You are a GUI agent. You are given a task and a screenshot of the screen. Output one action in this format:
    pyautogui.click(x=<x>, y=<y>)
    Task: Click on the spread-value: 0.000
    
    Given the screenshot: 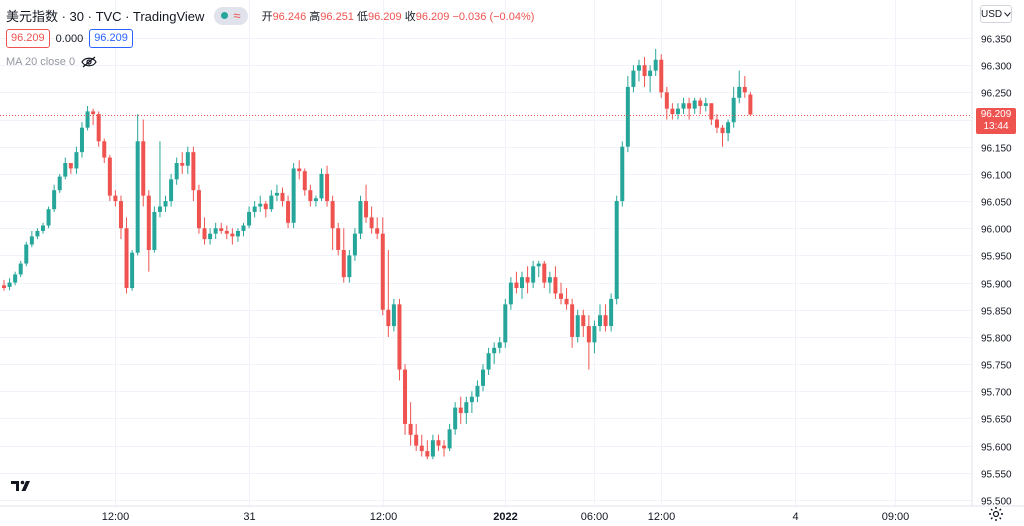 What is the action you would take?
    pyautogui.click(x=69, y=38)
    